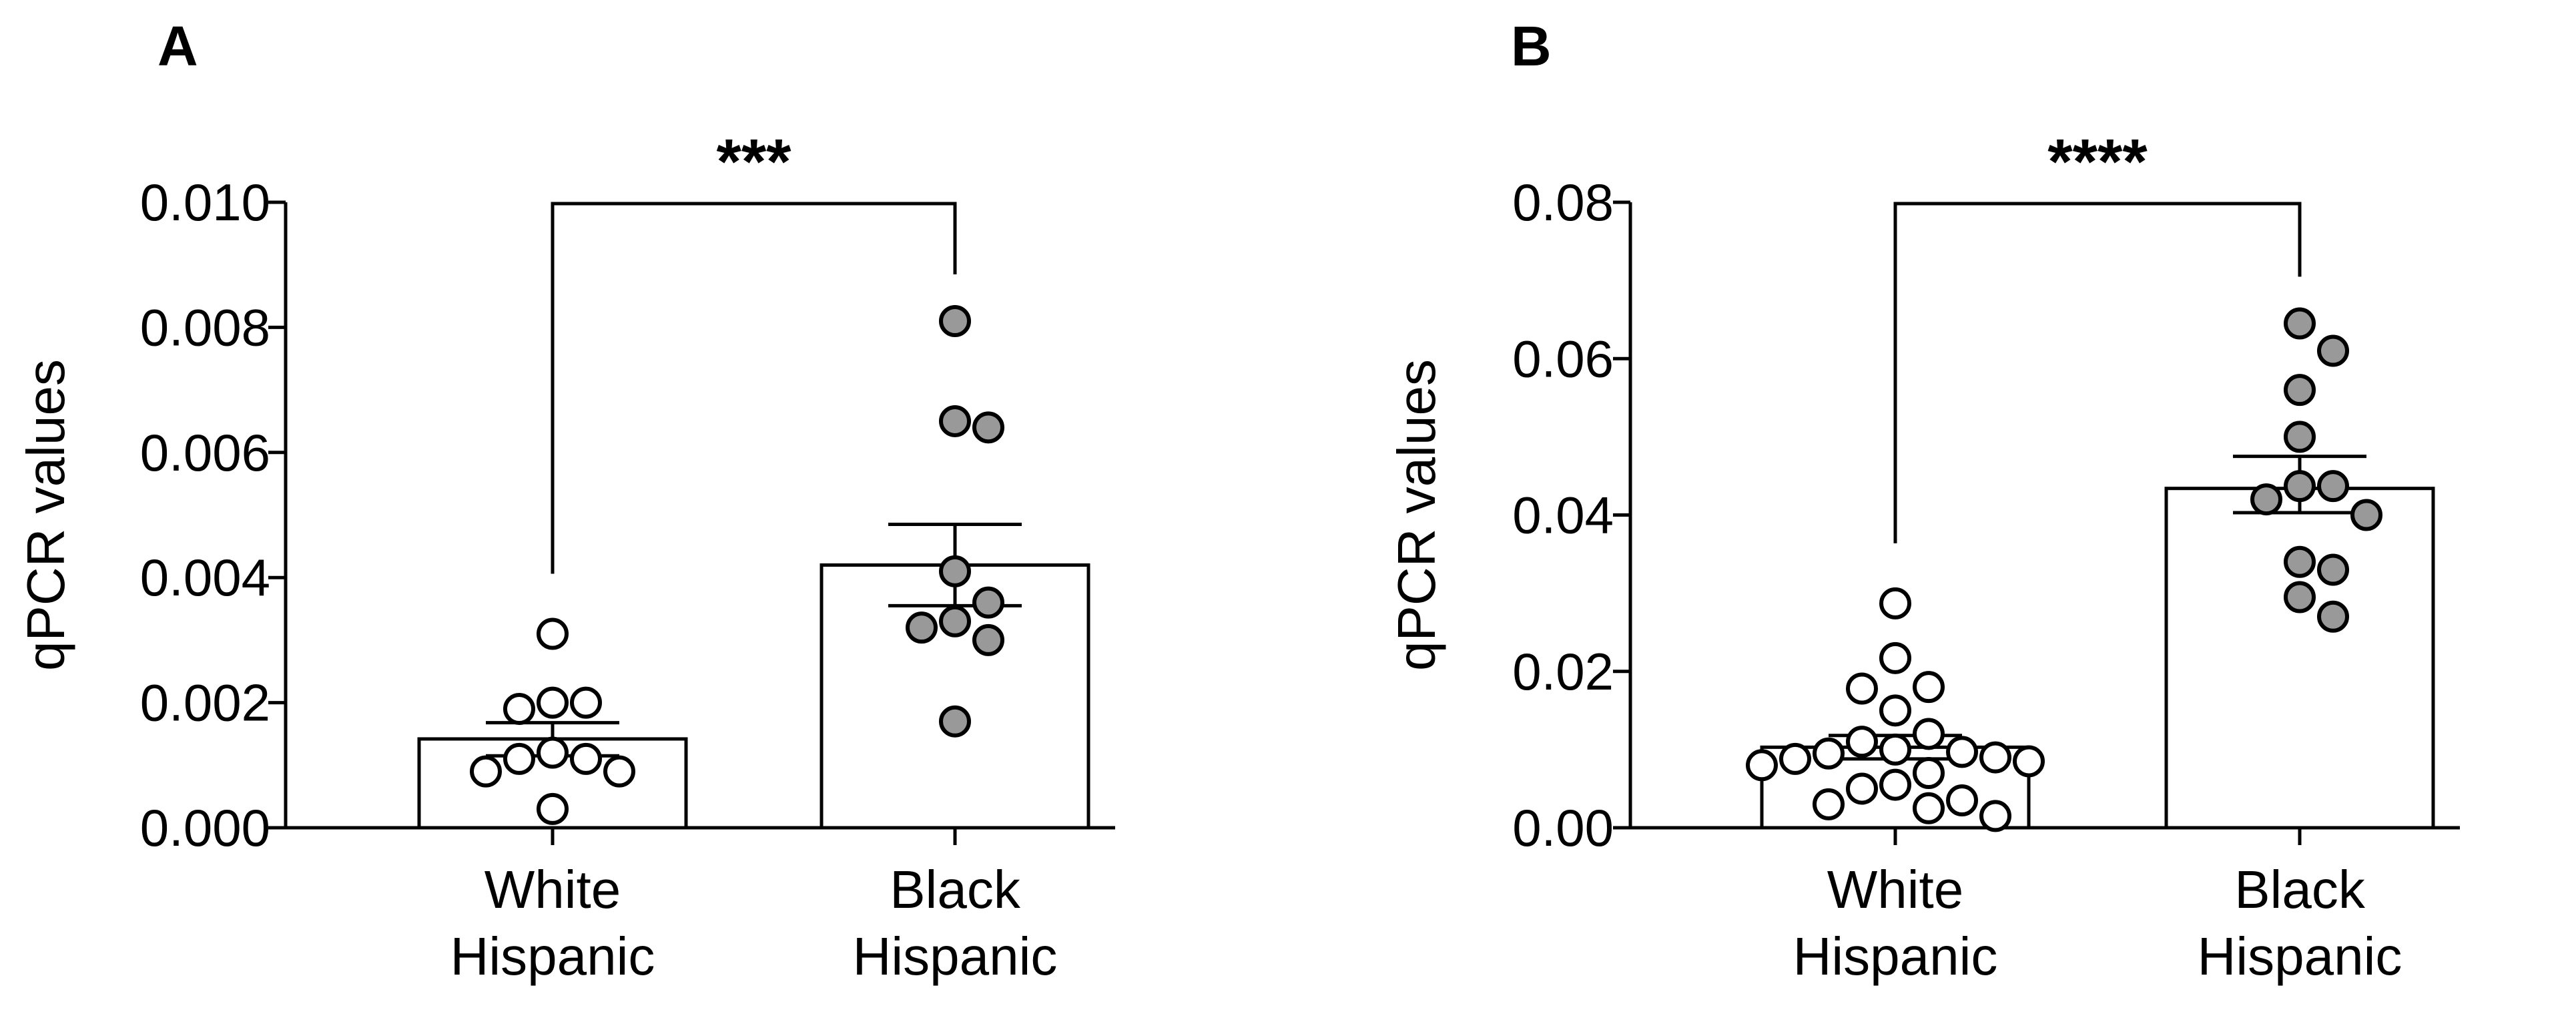 The width and height of the screenshot is (2576, 1018). What do you see at coordinates (753, 162) in the screenshot?
I see `significance-label: ***` at bounding box center [753, 162].